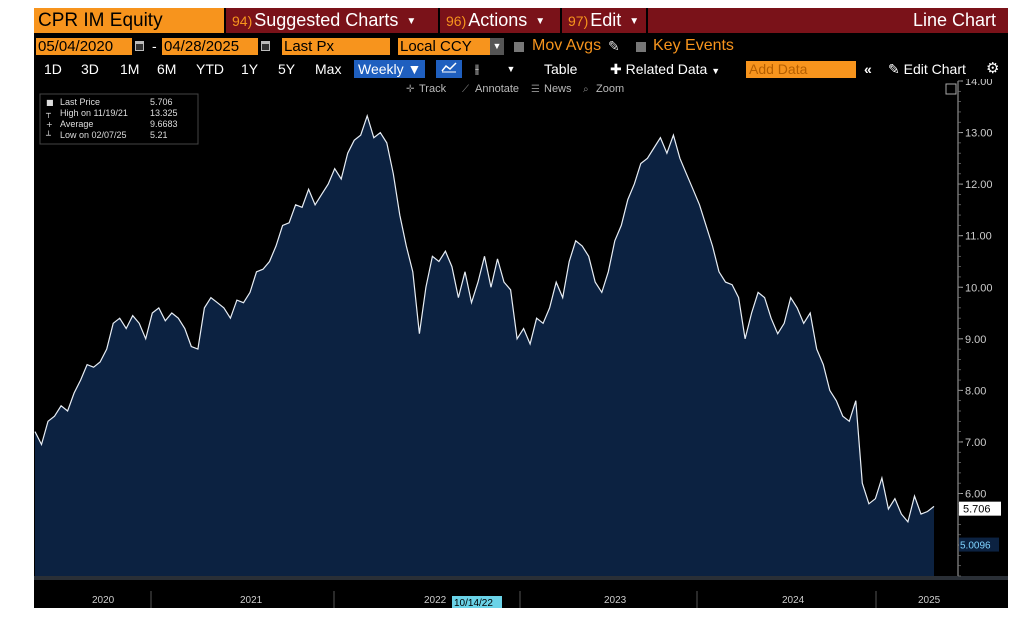  What do you see at coordinates (979, 185) in the screenshot?
I see `y-tick-label: 12.00` at bounding box center [979, 185].